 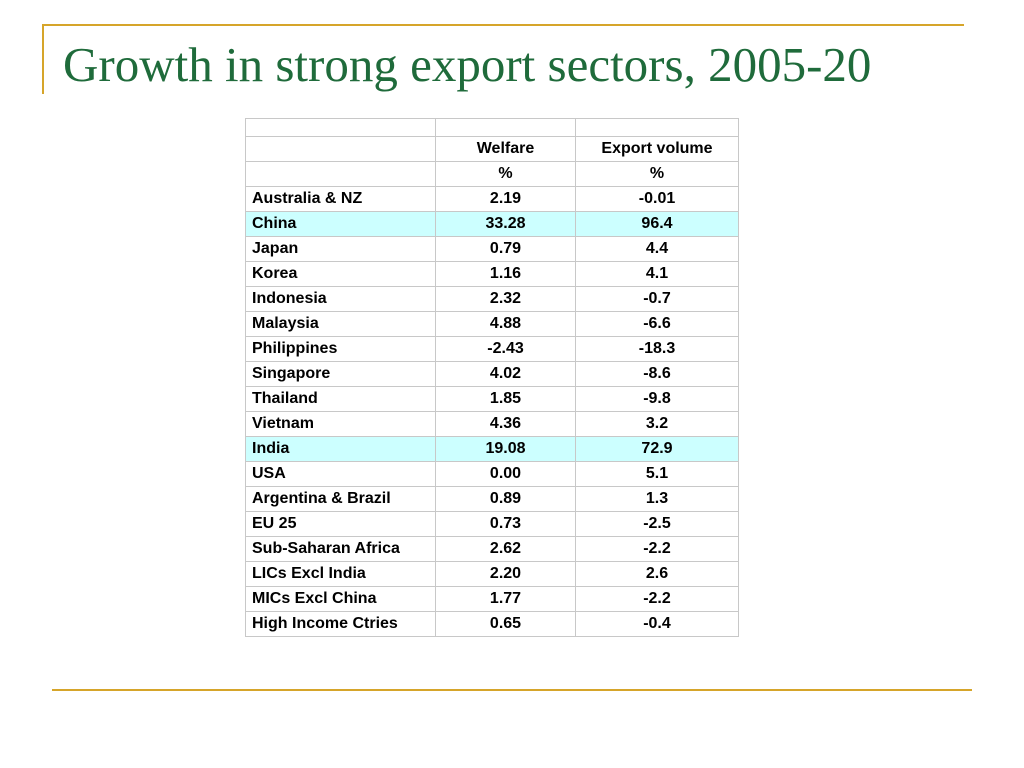 What do you see at coordinates (505, 324) in the screenshot?
I see `welfare-cell: 4.88` at bounding box center [505, 324].